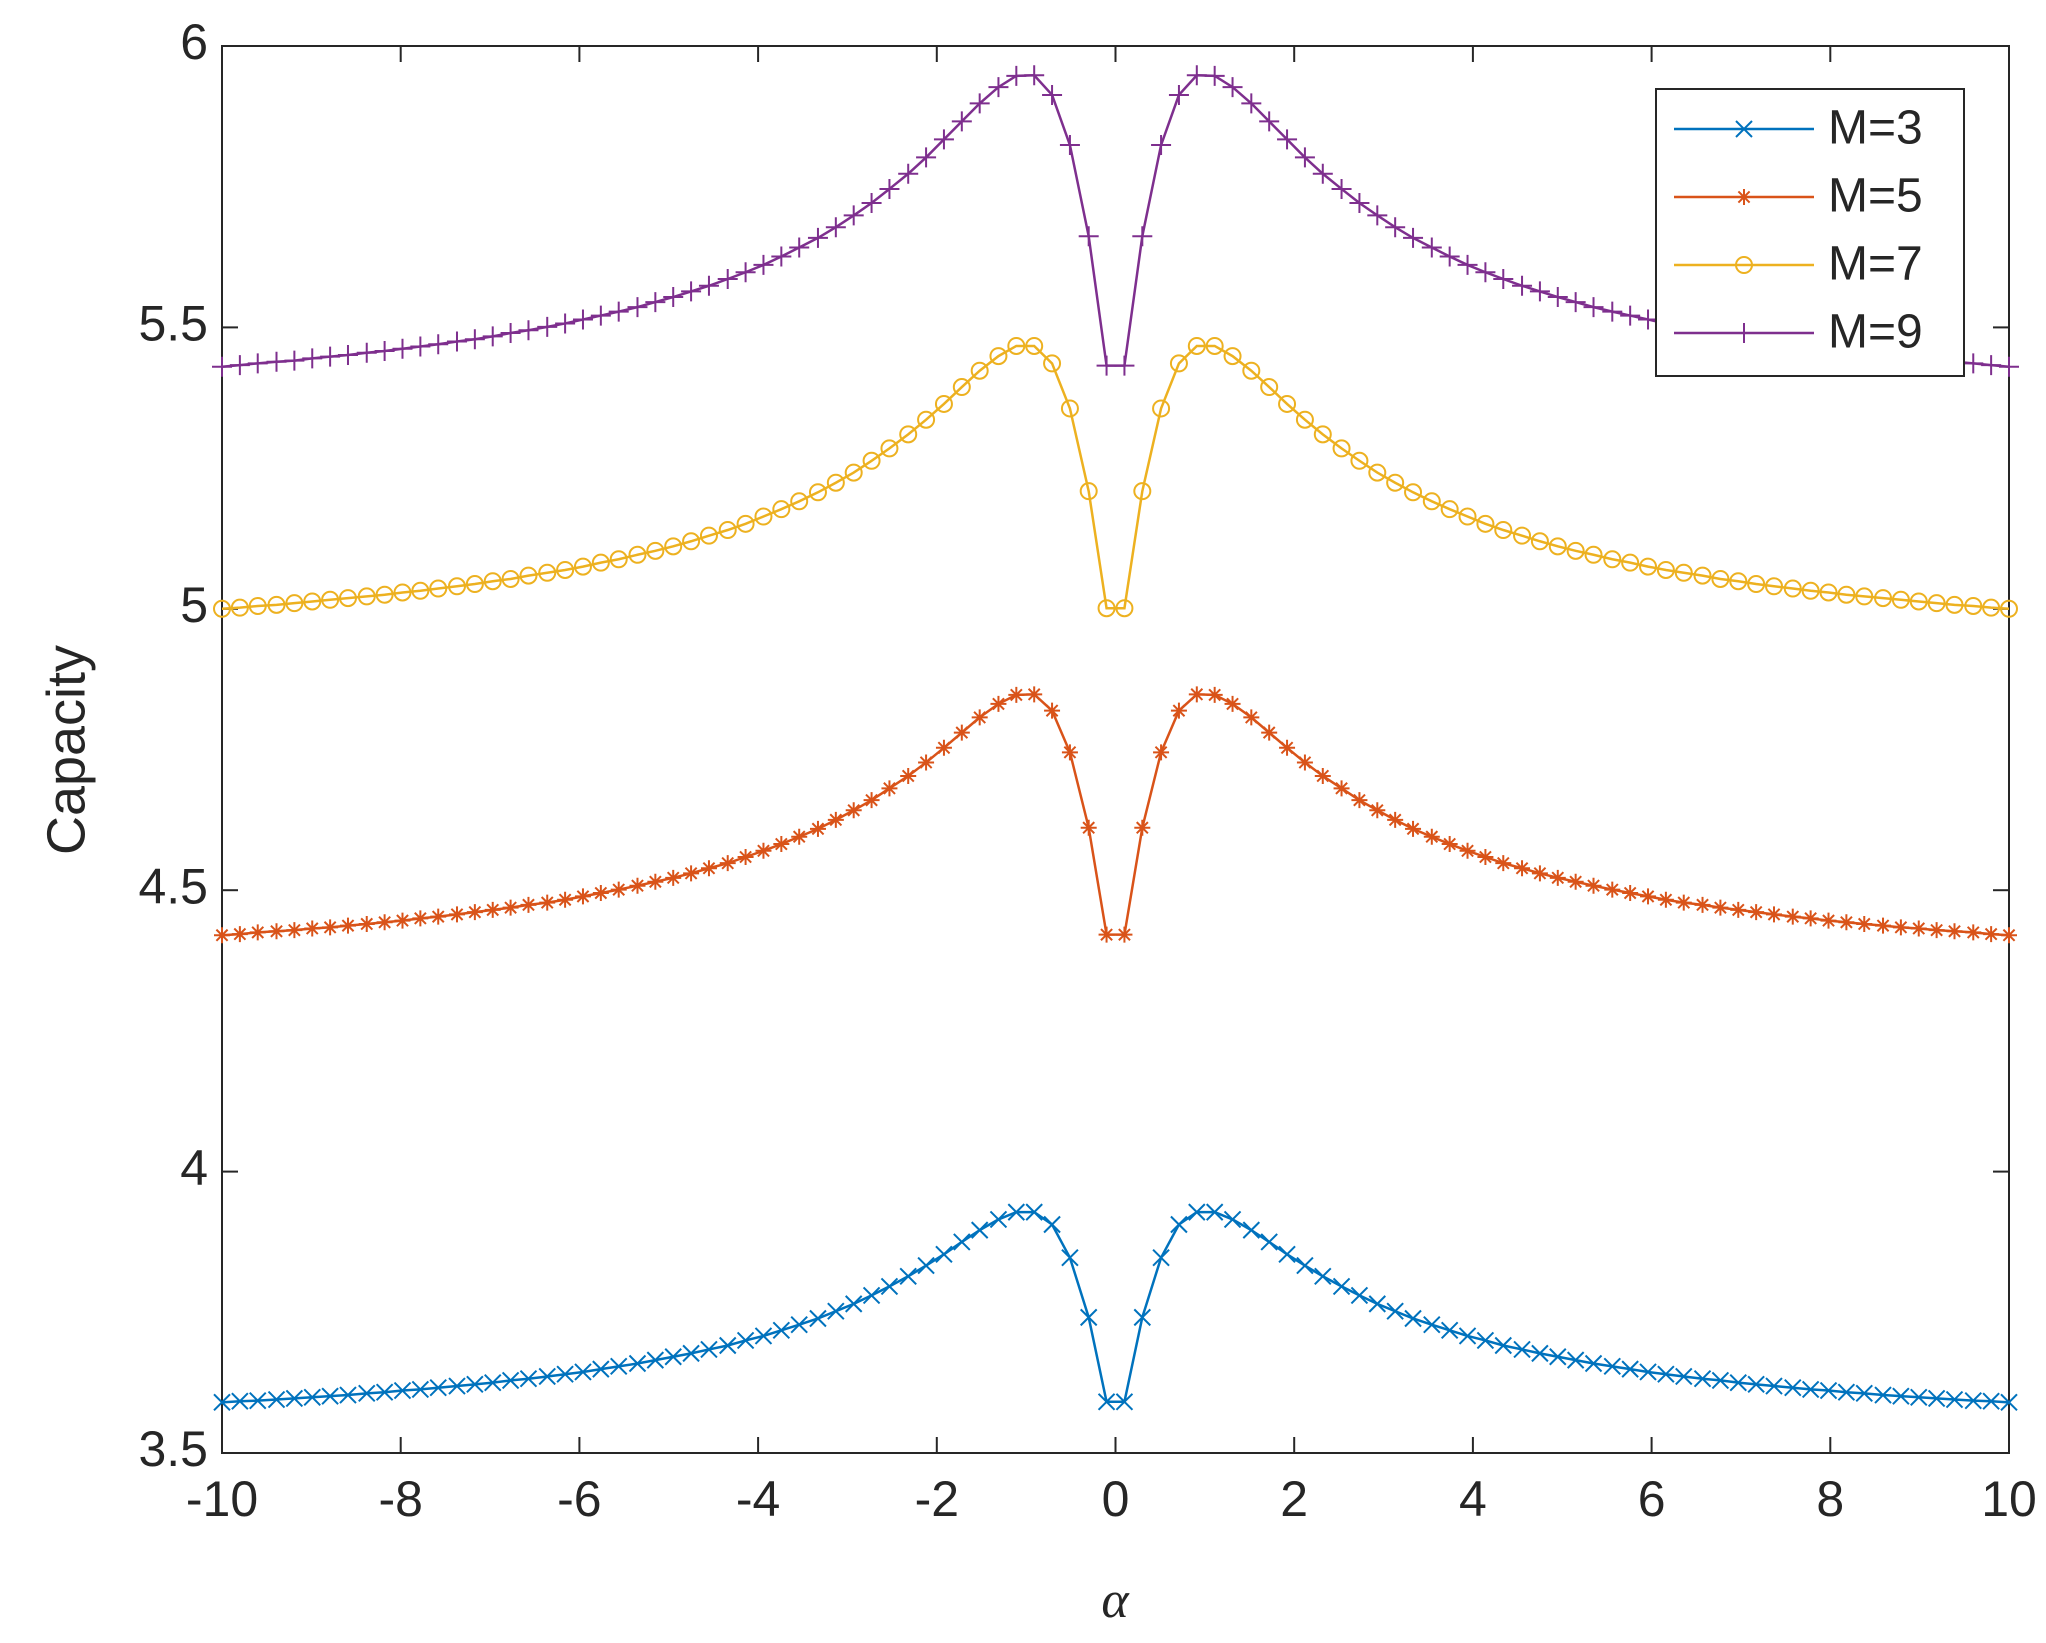  Describe the element at coordinates (1115, 1600) in the screenshot. I see `x-axis-label: α` at that location.